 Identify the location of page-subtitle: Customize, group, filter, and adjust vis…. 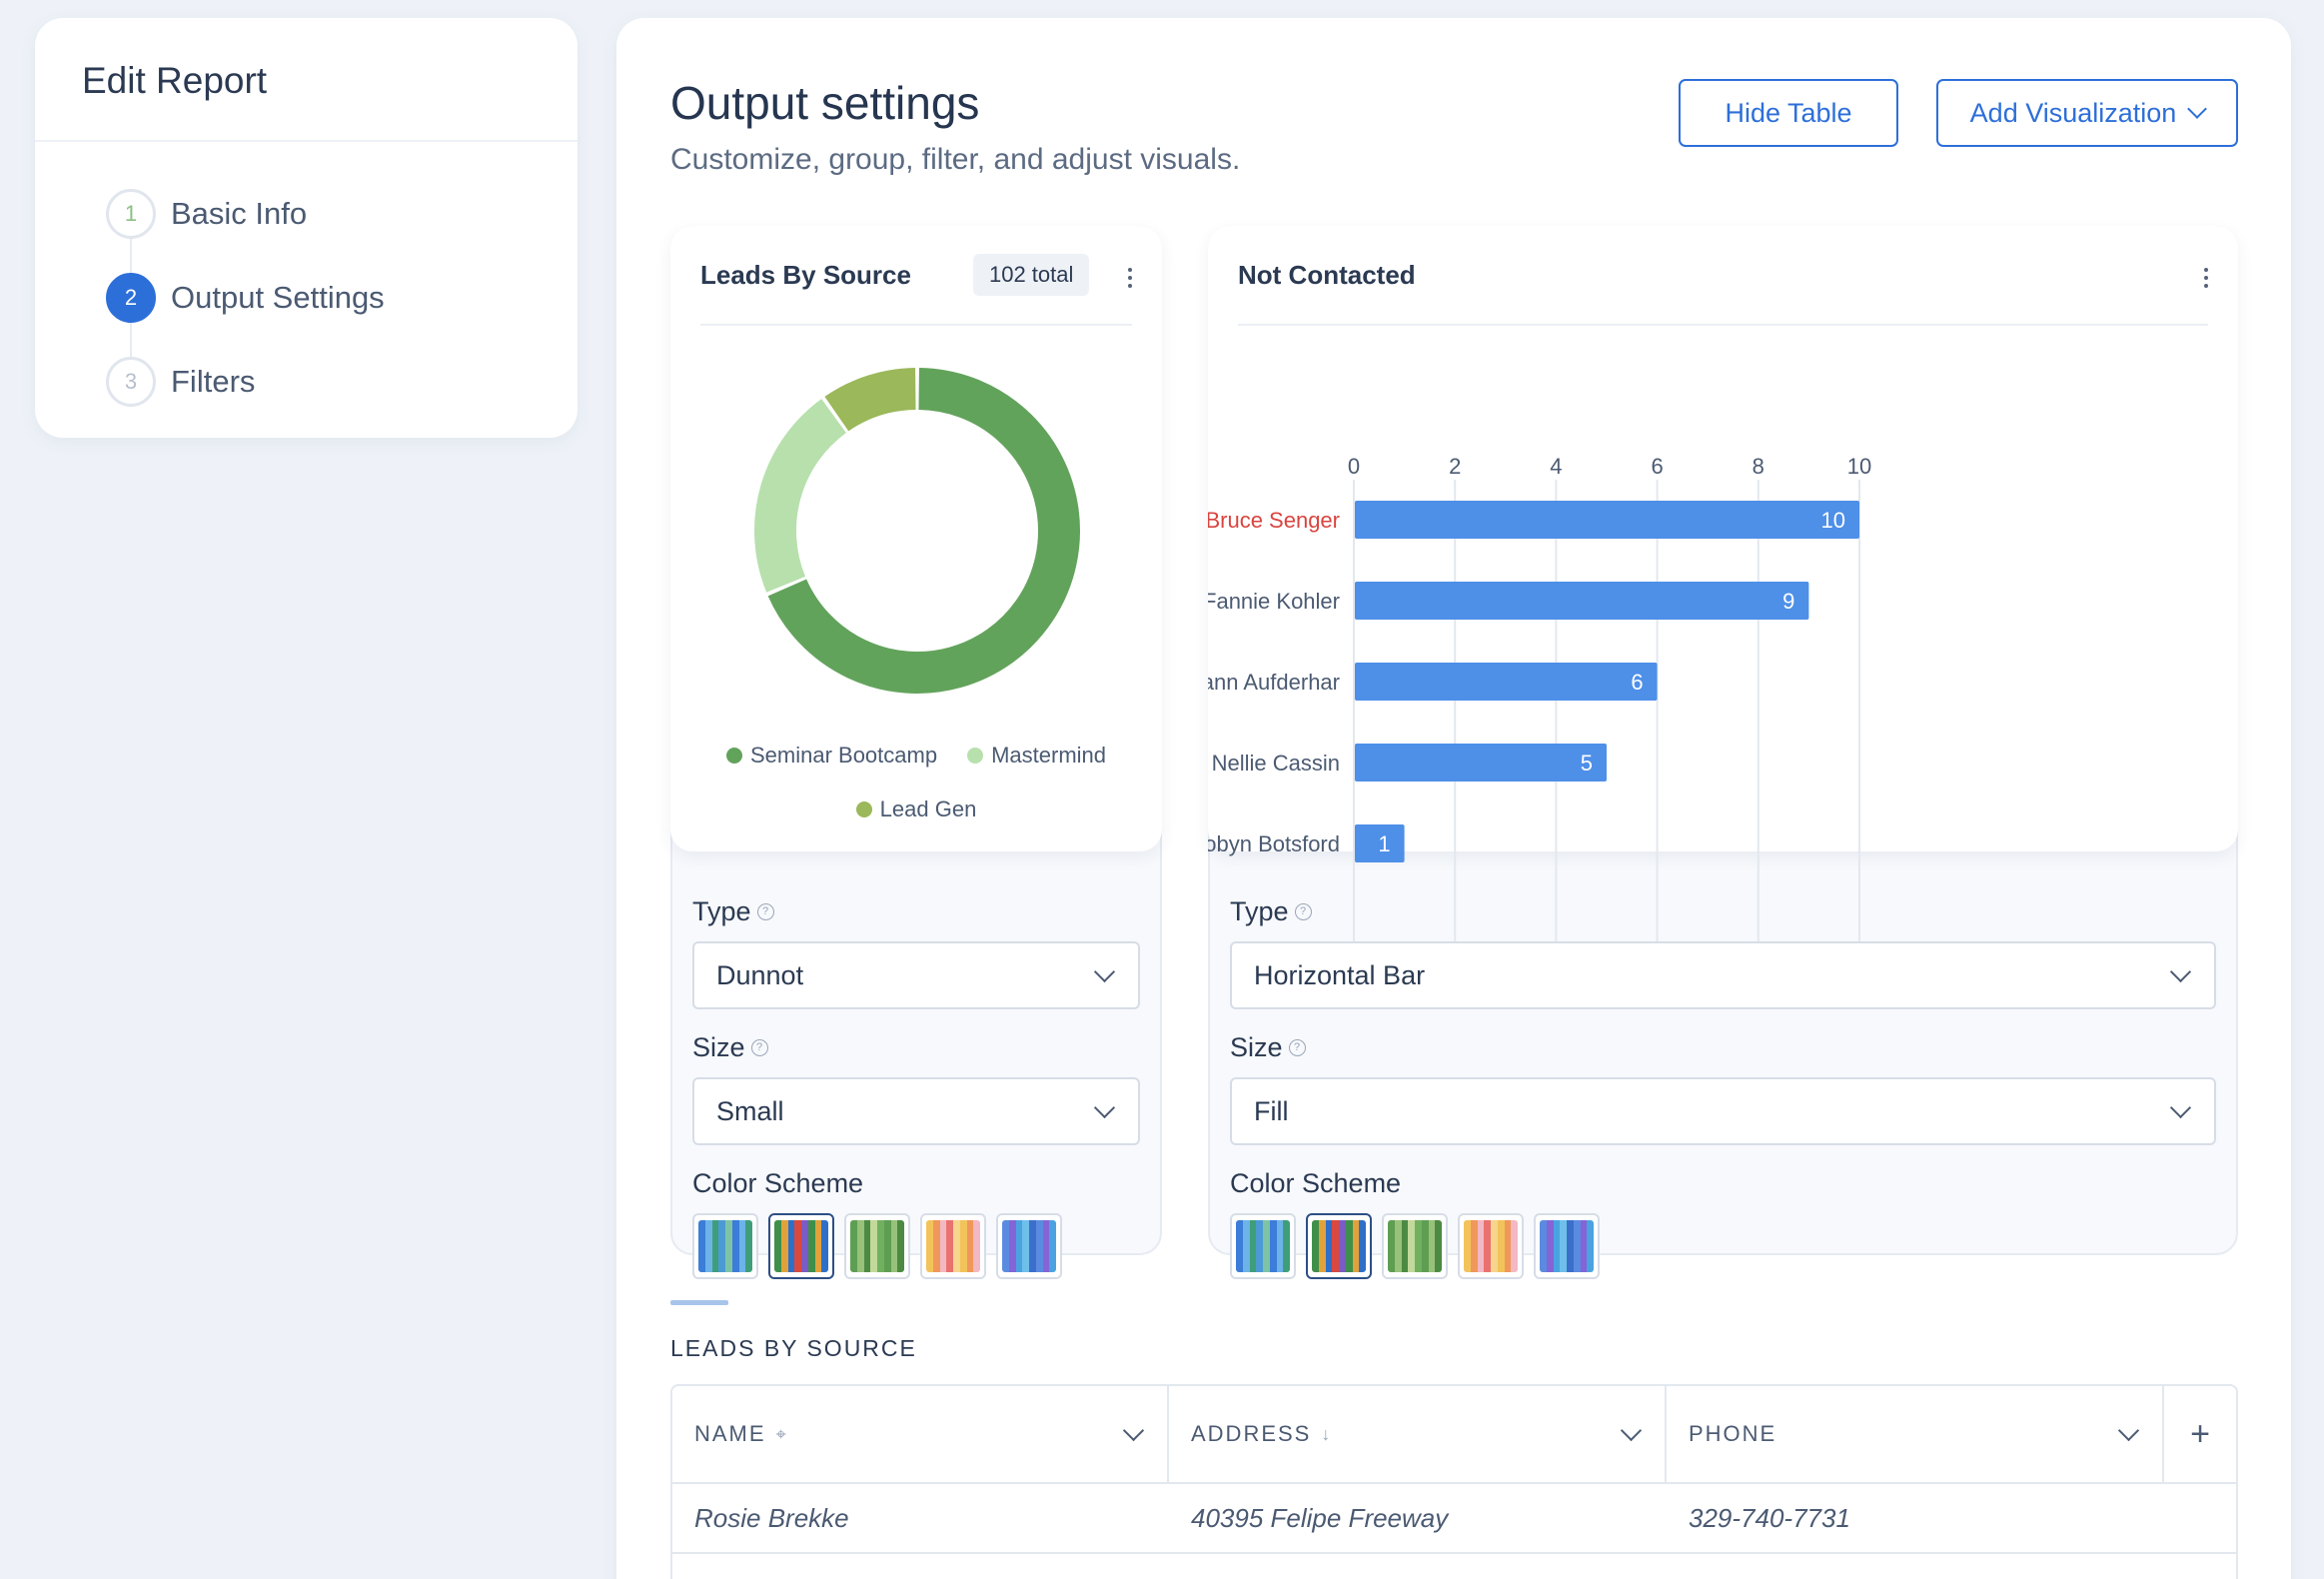
(955, 159).